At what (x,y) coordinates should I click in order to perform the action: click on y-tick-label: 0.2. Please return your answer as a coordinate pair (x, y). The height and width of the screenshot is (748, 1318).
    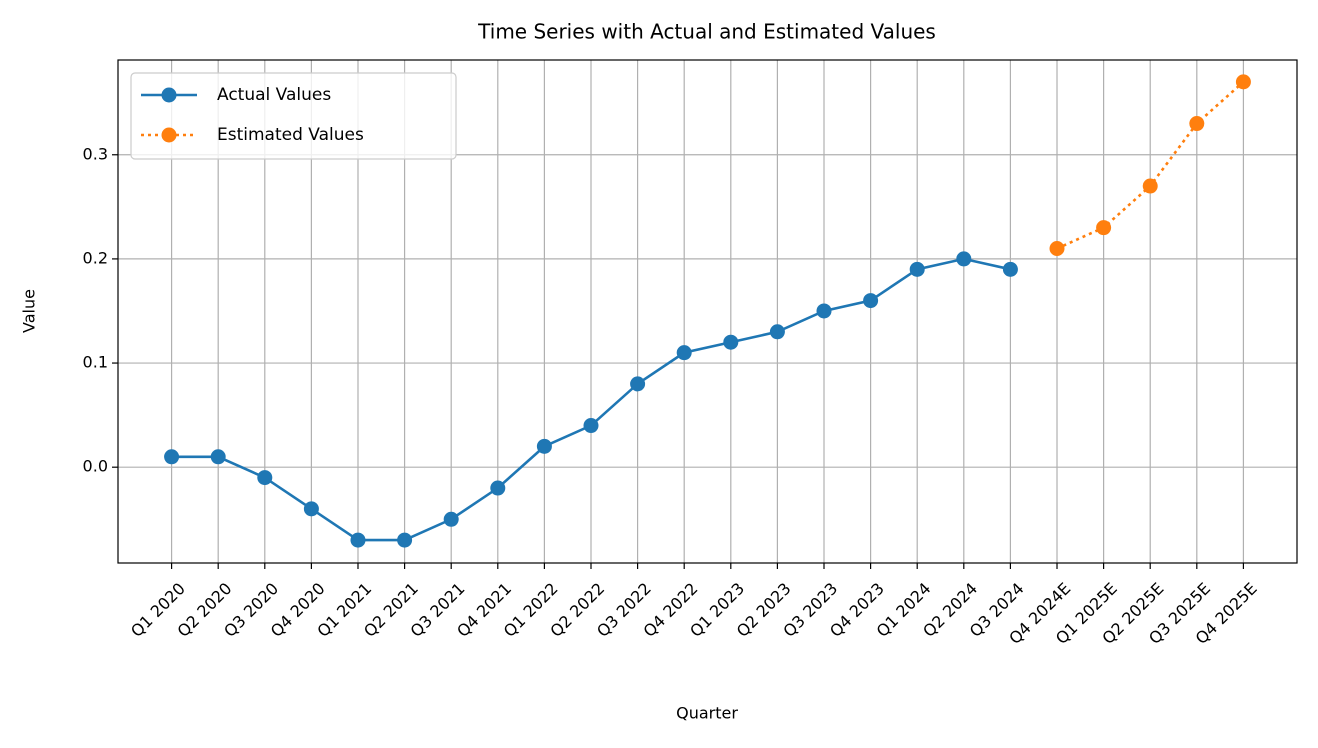
    Looking at the image, I should click on (95, 257).